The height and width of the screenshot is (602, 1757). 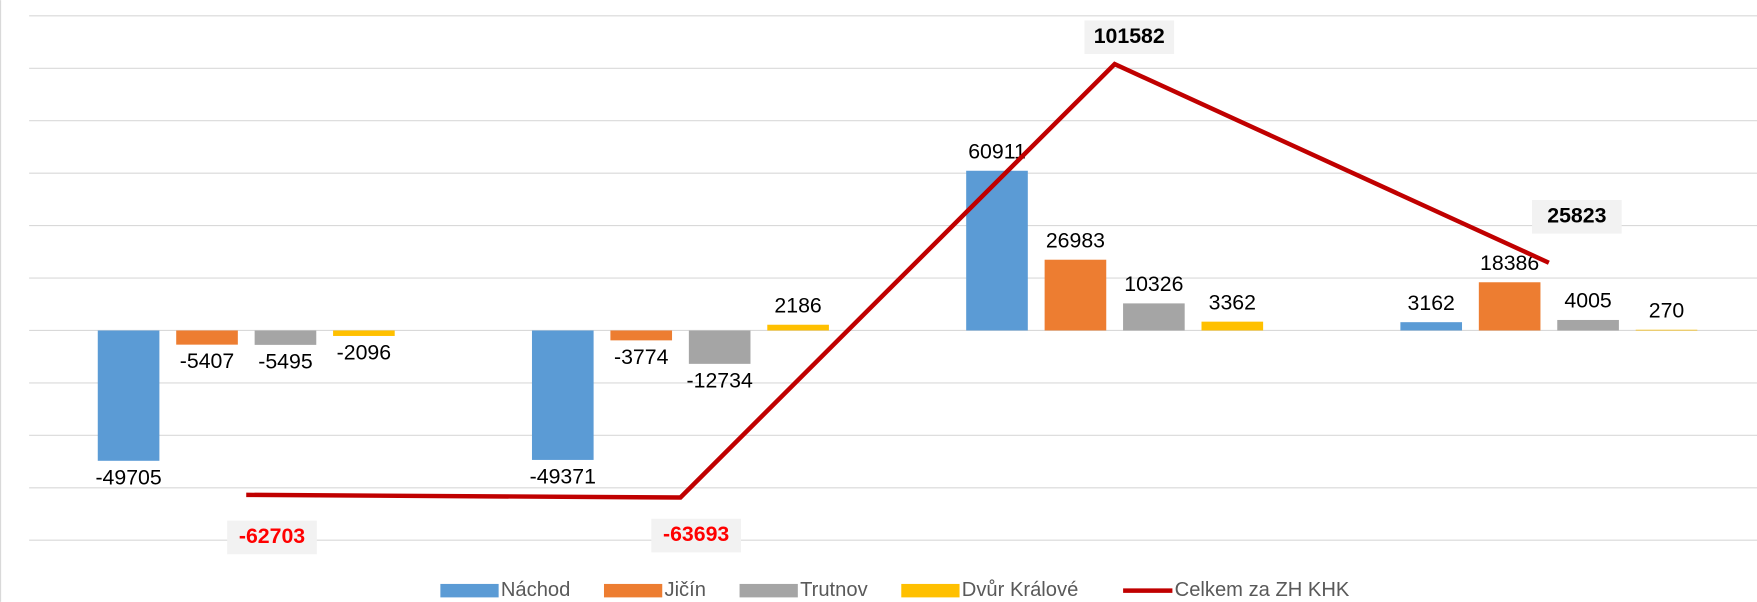 I want to click on line-data-label: -62703, so click(x=272, y=536).